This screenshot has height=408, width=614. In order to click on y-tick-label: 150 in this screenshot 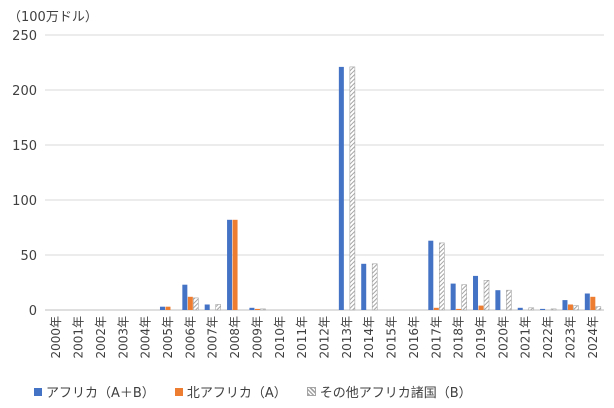, I will do `click(24, 146)`.